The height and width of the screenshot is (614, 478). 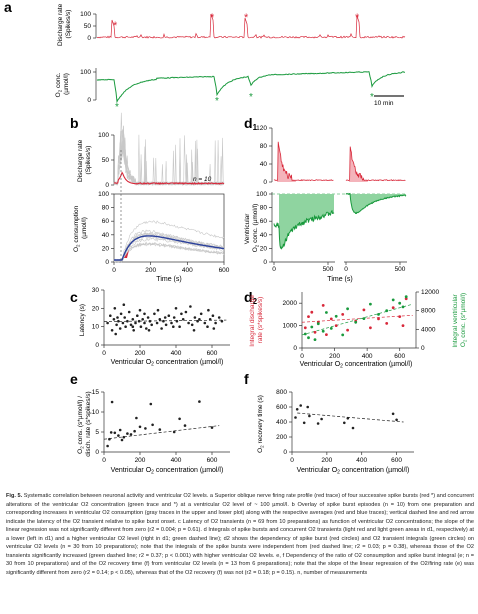 What do you see at coordinates (126, 254) in the screenshot?
I see `b-latency-arrow` at bounding box center [126, 254].